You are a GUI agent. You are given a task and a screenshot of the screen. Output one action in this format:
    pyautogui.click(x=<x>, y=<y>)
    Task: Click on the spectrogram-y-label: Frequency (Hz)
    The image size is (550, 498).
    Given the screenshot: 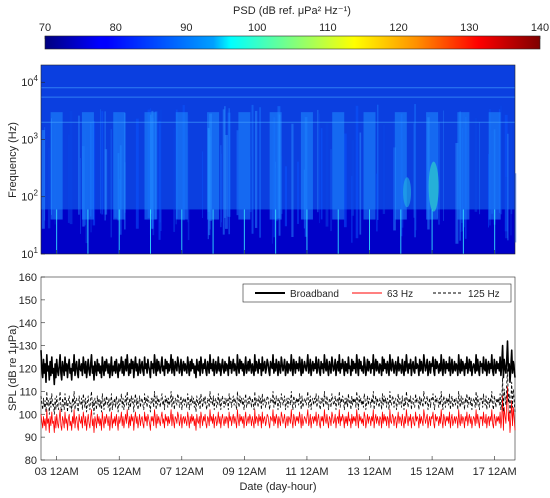 What is the action you would take?
    pyautogui.click(x=13, y=160)
    